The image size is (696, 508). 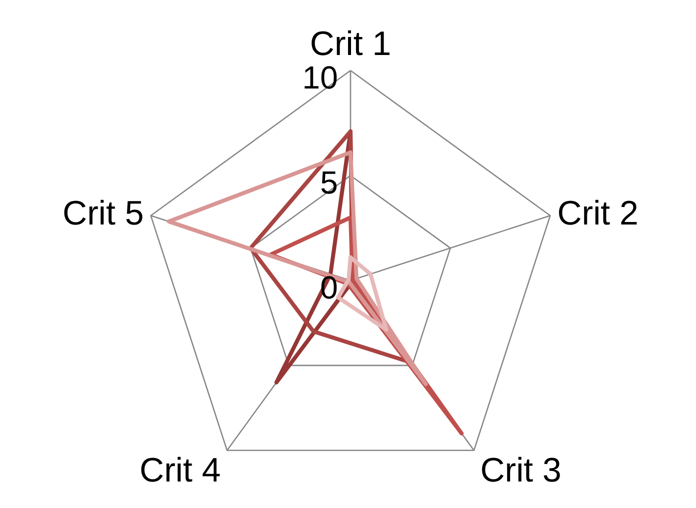 What do you see at coordinates (521, 470) in the screenshot?
I see `spoke-label: Crit 3` at bounding box center [521, 470].